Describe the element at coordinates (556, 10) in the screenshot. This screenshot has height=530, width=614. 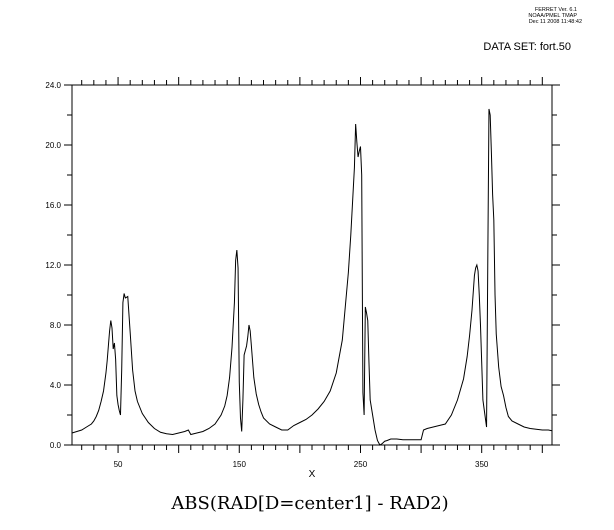
I see `program-label: FERRET Ver. 6.1` at that location.